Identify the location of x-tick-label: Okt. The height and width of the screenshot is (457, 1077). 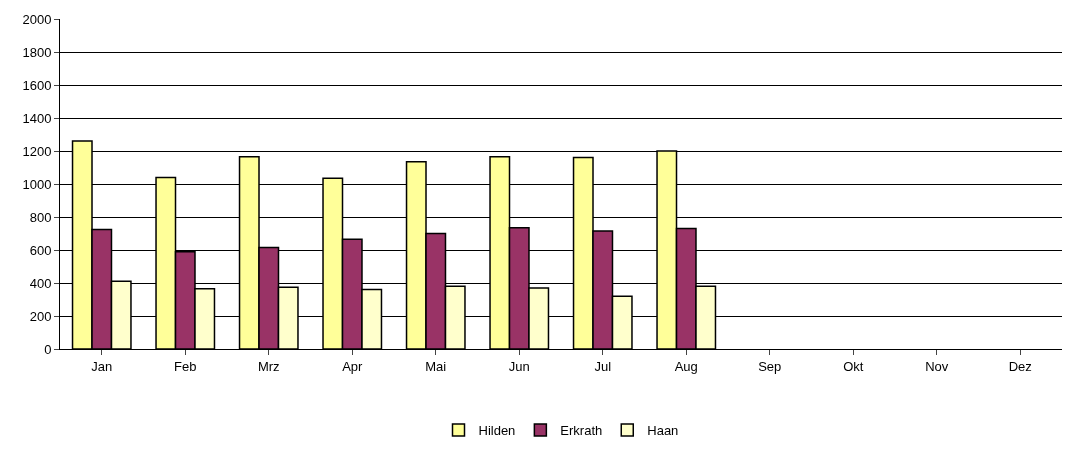
(853, 366).